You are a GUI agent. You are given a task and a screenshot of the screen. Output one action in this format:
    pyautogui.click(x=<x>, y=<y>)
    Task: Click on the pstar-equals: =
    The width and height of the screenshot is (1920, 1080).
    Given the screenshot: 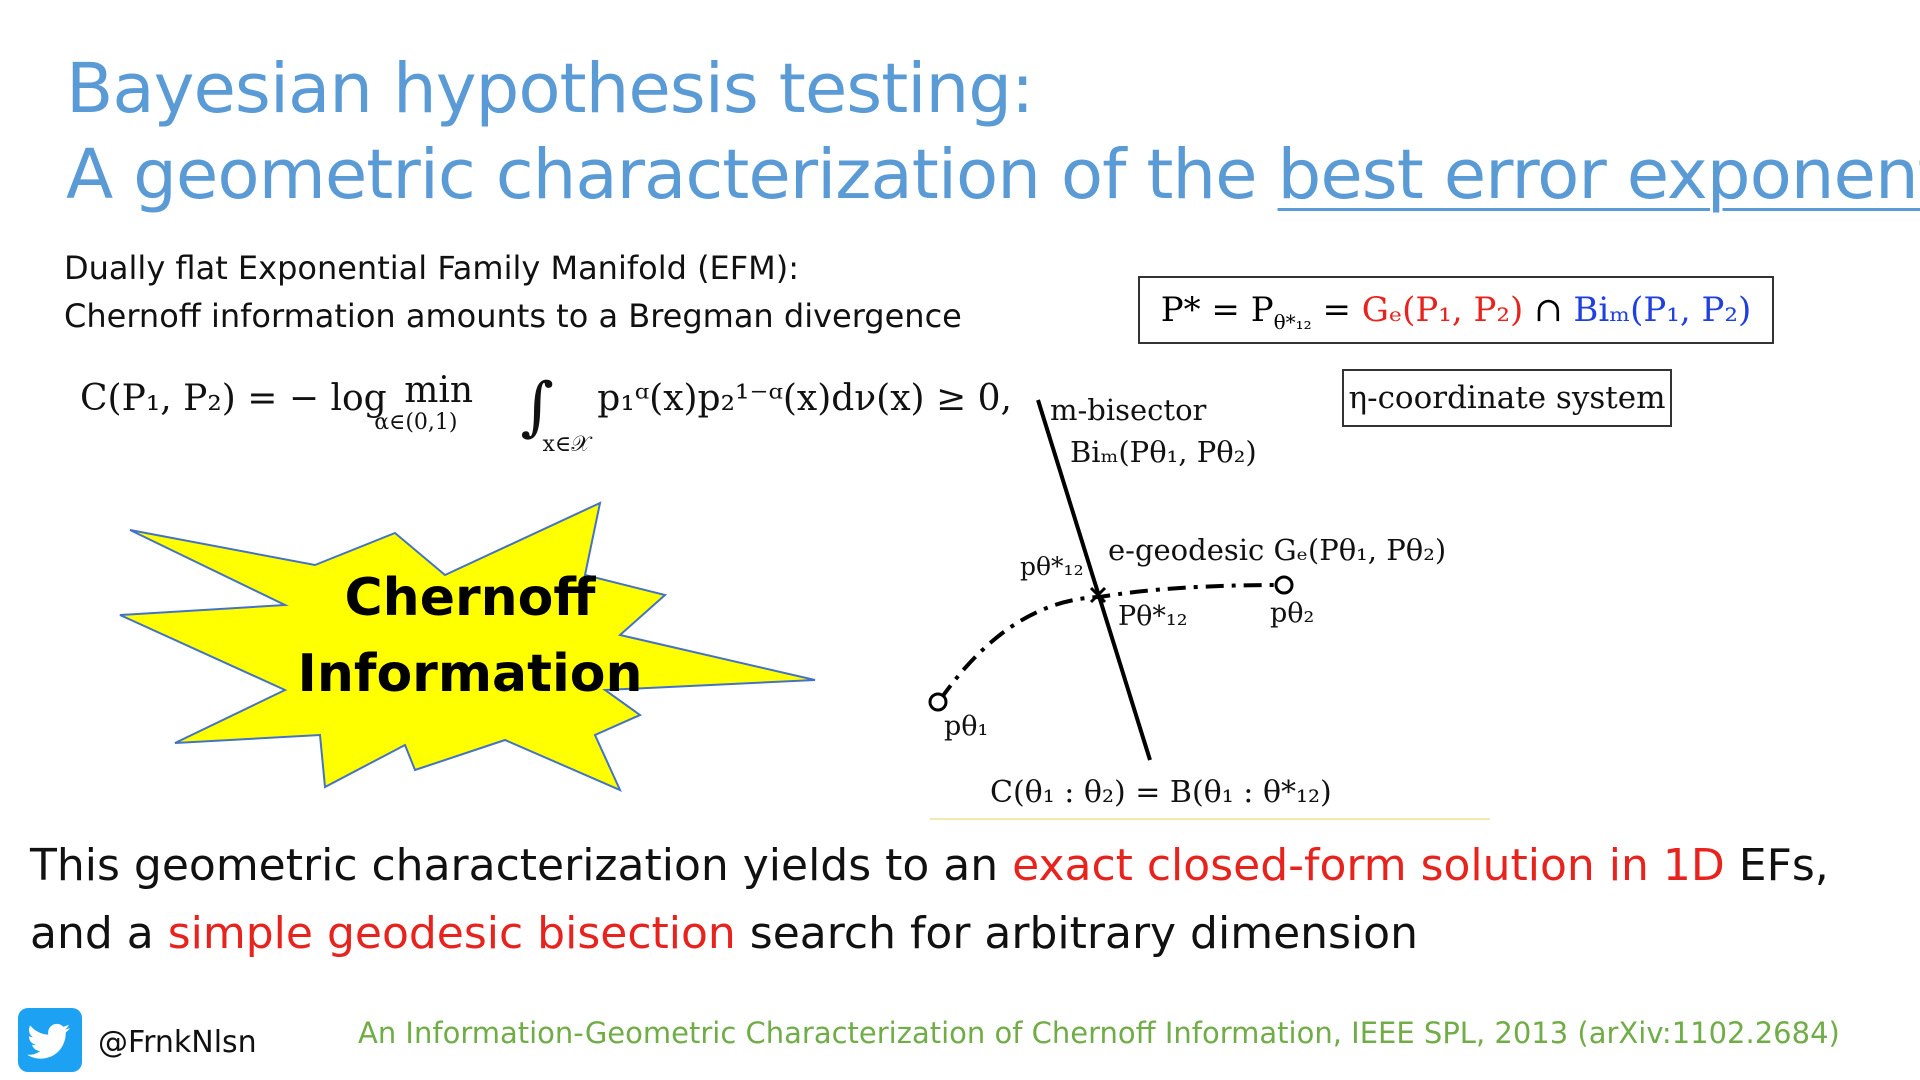 What is the action you would take?
    pyautogui.click(x=1336, y=310)
    